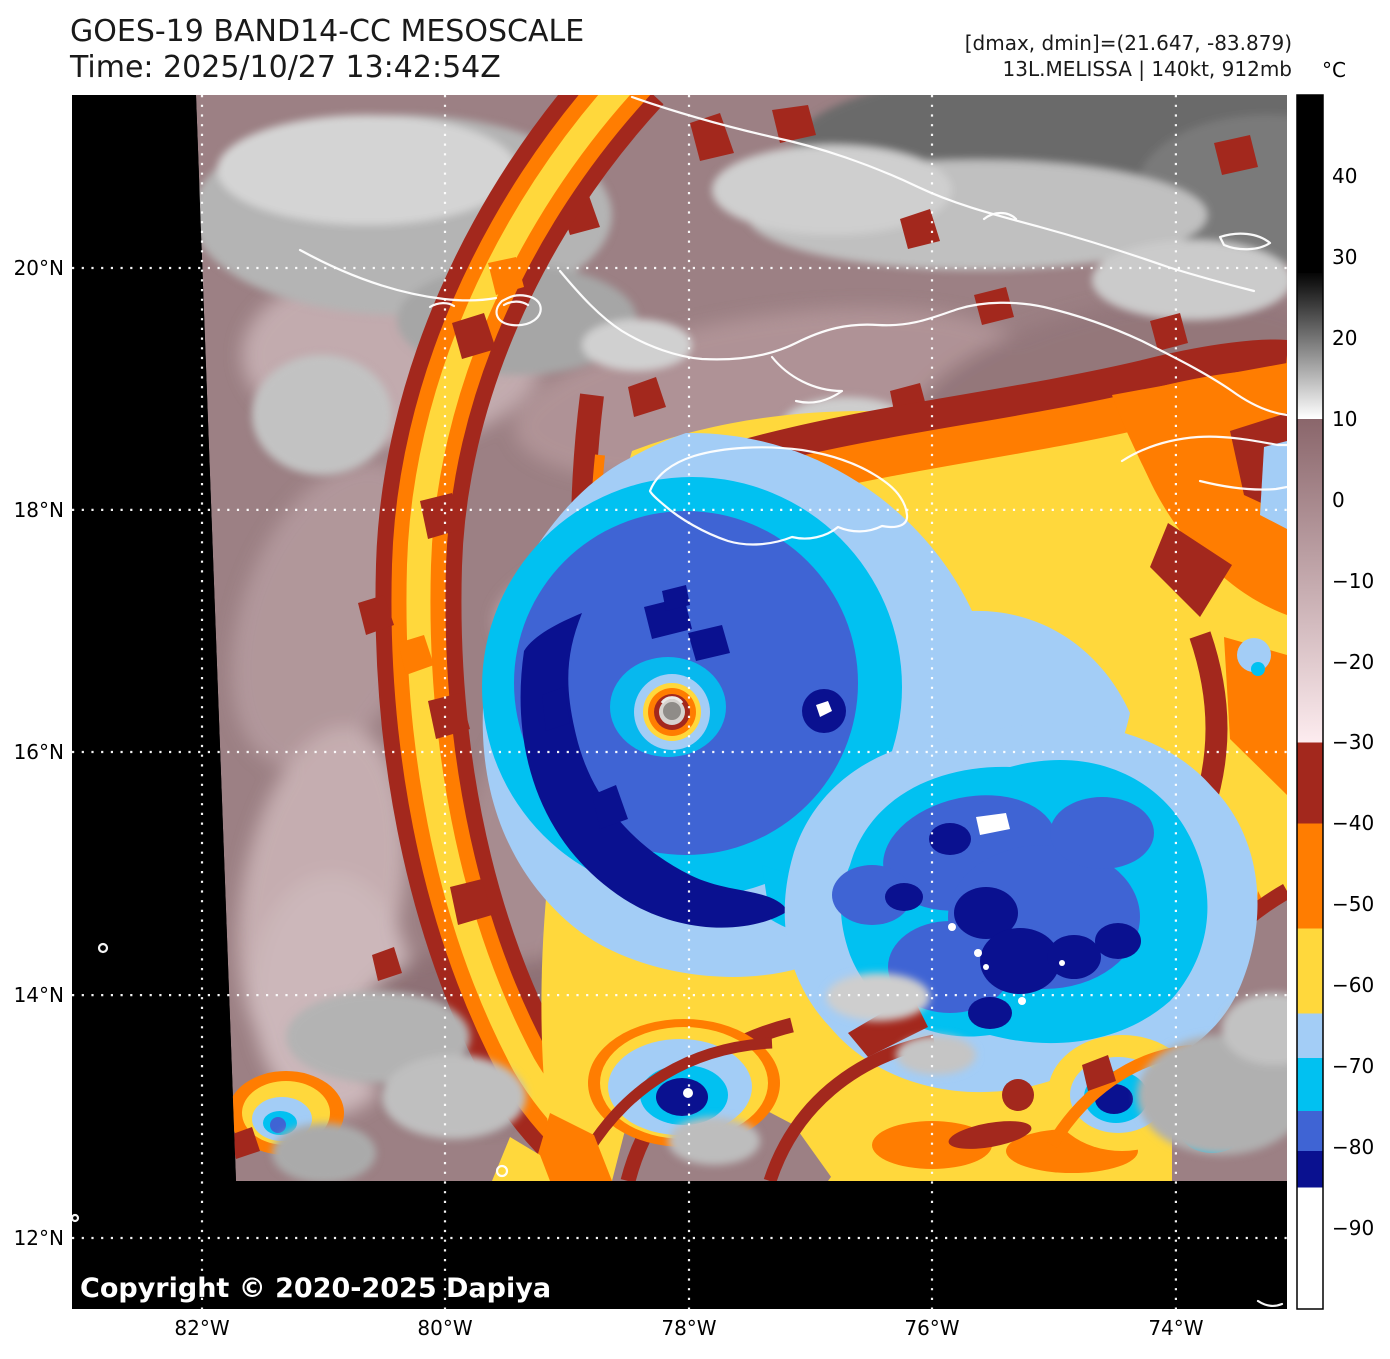 The width and height of the screenshot is (1390, 1359). I want to click on colorbar, so click(1310, 702).